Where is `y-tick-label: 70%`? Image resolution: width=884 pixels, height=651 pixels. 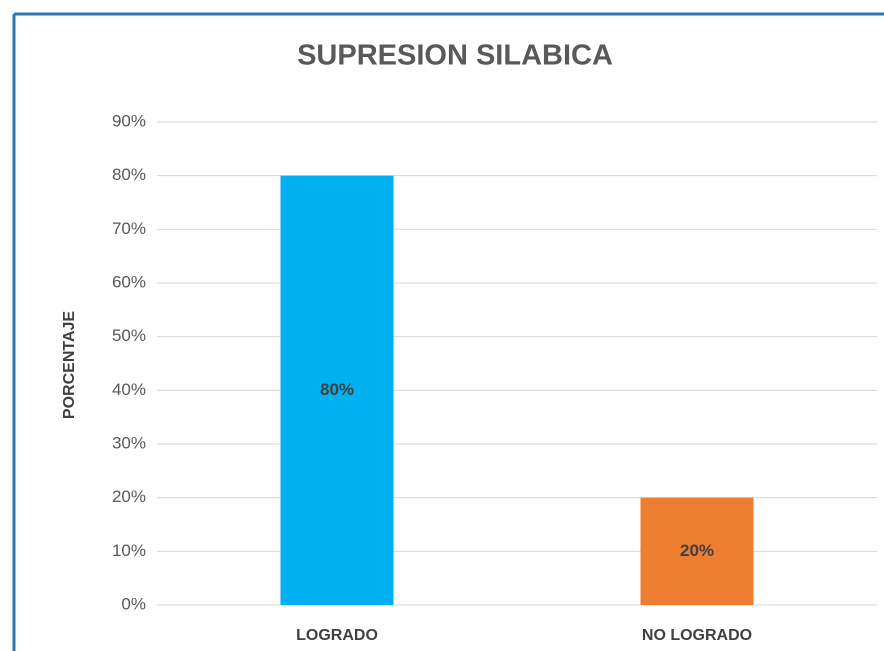
y-tick-label: 70% is located at coordinates (129, 228).